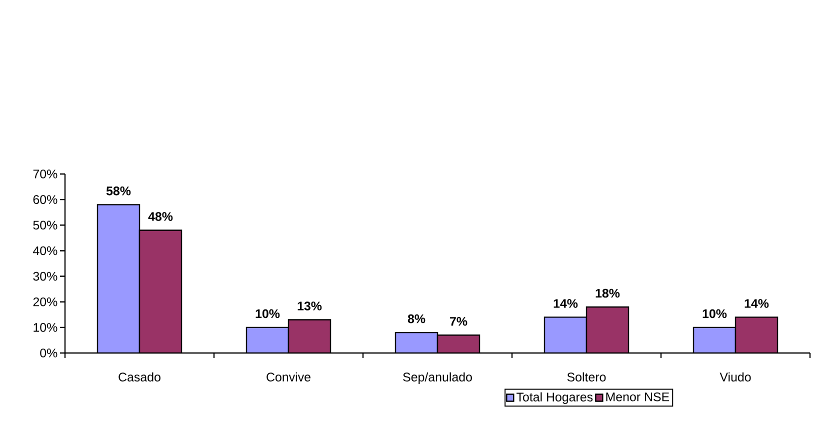 This screenshot has width=813, height=429. Describe the element at coordinates (139, 377) in the screenshot. I see `x-tick-label: Casado` at that location.